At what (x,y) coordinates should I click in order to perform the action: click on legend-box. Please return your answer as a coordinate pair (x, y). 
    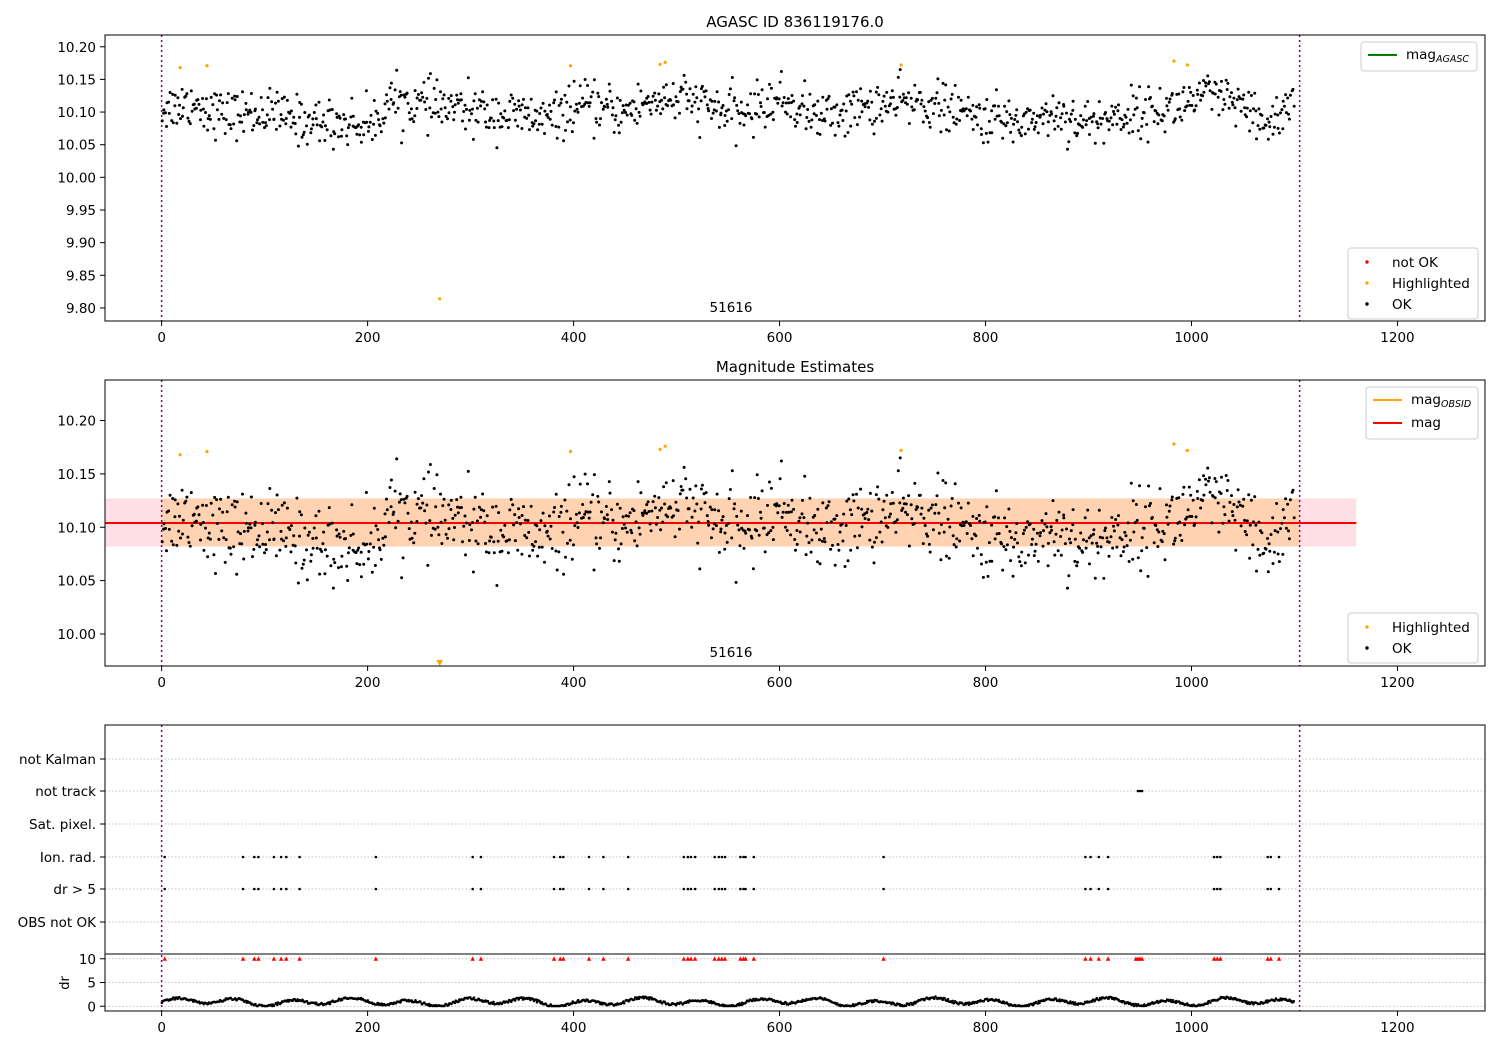
    Looking at the image, I should click on (1413, 283).